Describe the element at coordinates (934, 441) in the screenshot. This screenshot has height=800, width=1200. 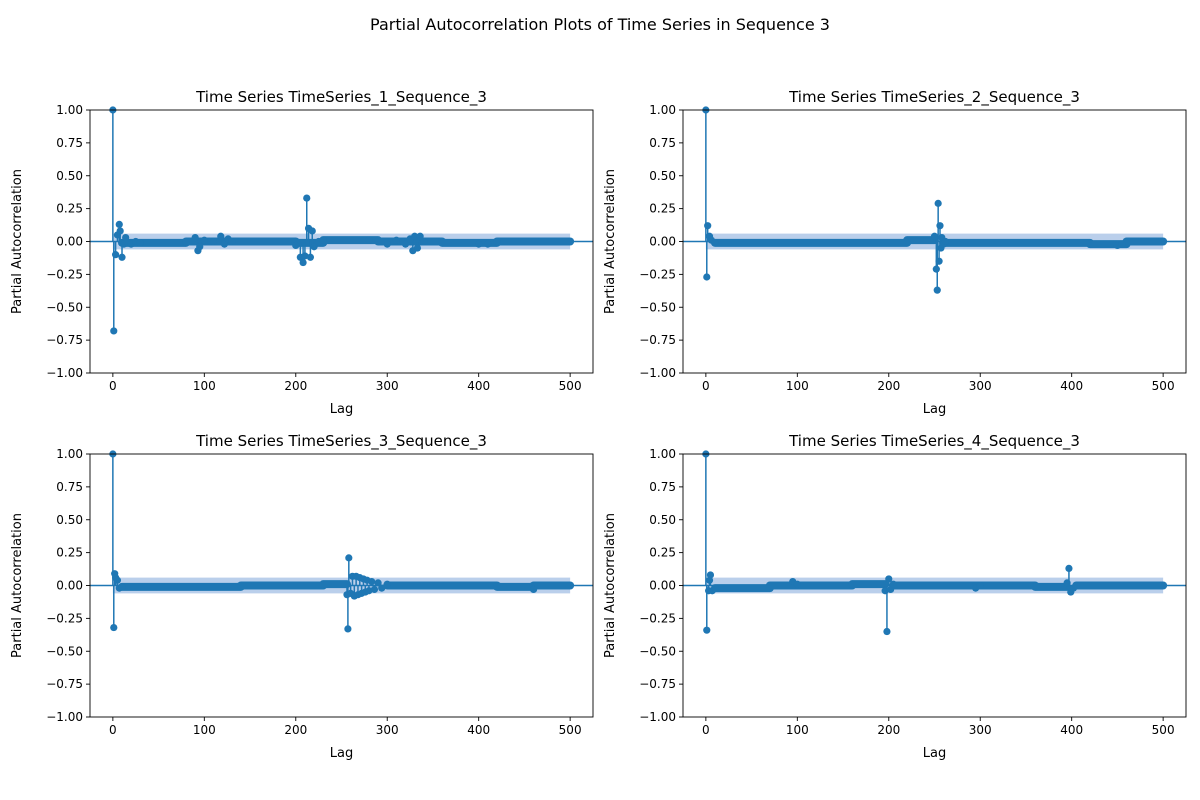
I see `subplot-title: Time Series TimeSeries_4_Sequence_3` at that location.